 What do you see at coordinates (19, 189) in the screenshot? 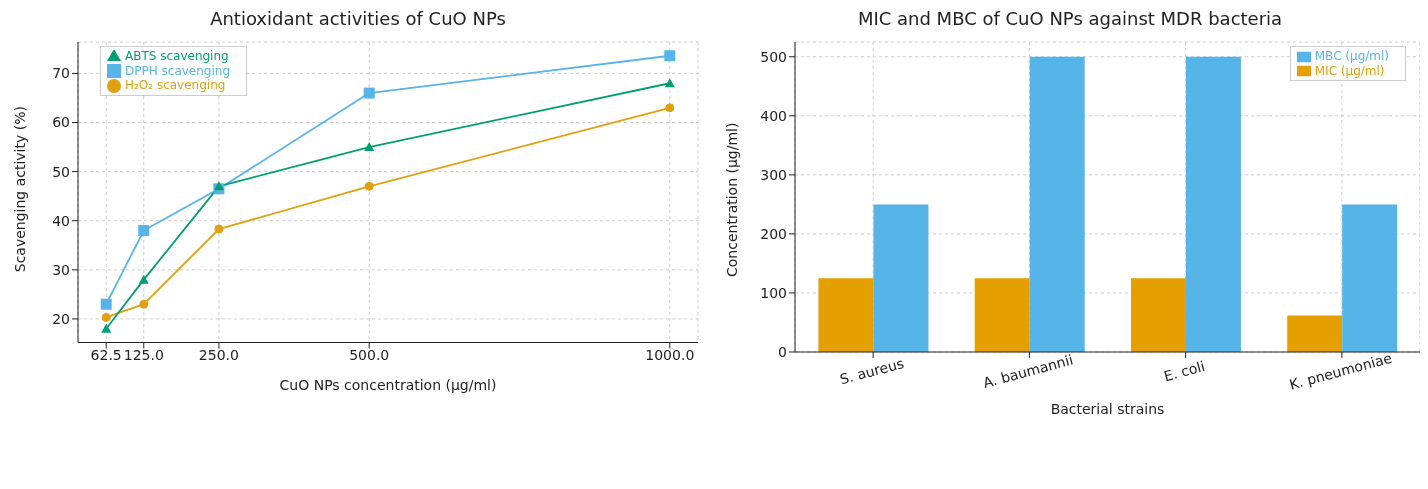
I see `y-axis-title: Scavenging activity (%)` at bounding box center [19, 189].